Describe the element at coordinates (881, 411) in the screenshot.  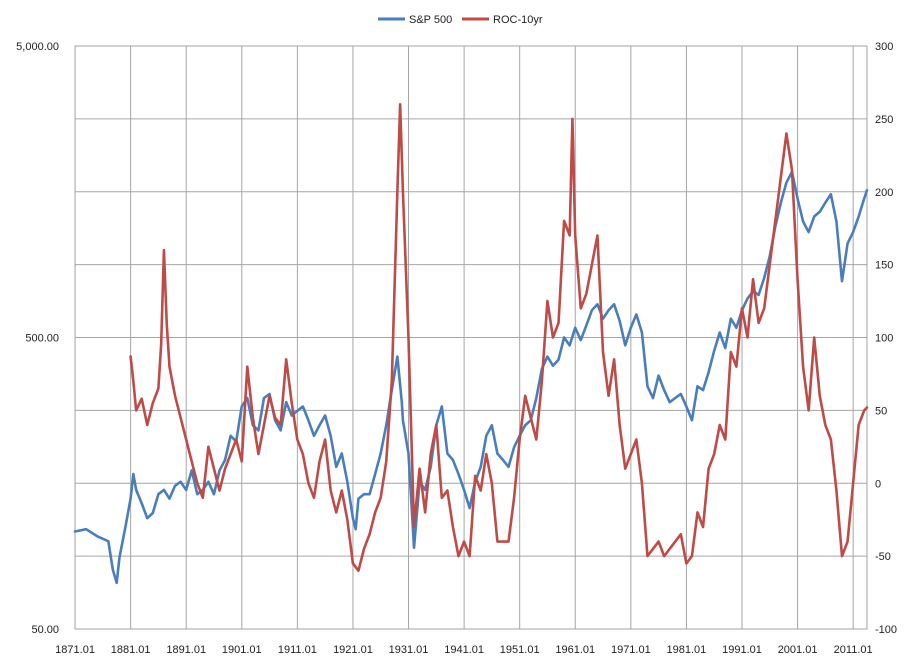
I see `y-right-tick-label: 50` at that location.